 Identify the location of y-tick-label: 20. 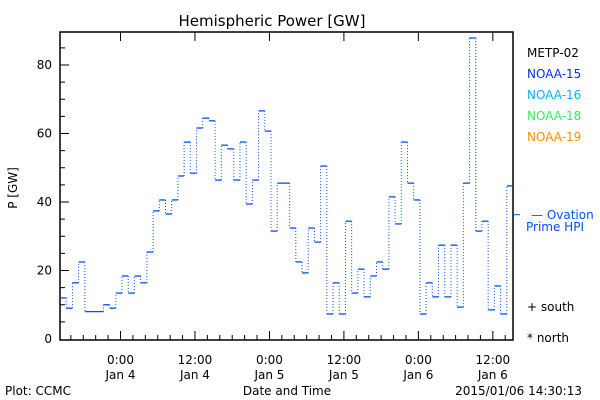
(44, 271).